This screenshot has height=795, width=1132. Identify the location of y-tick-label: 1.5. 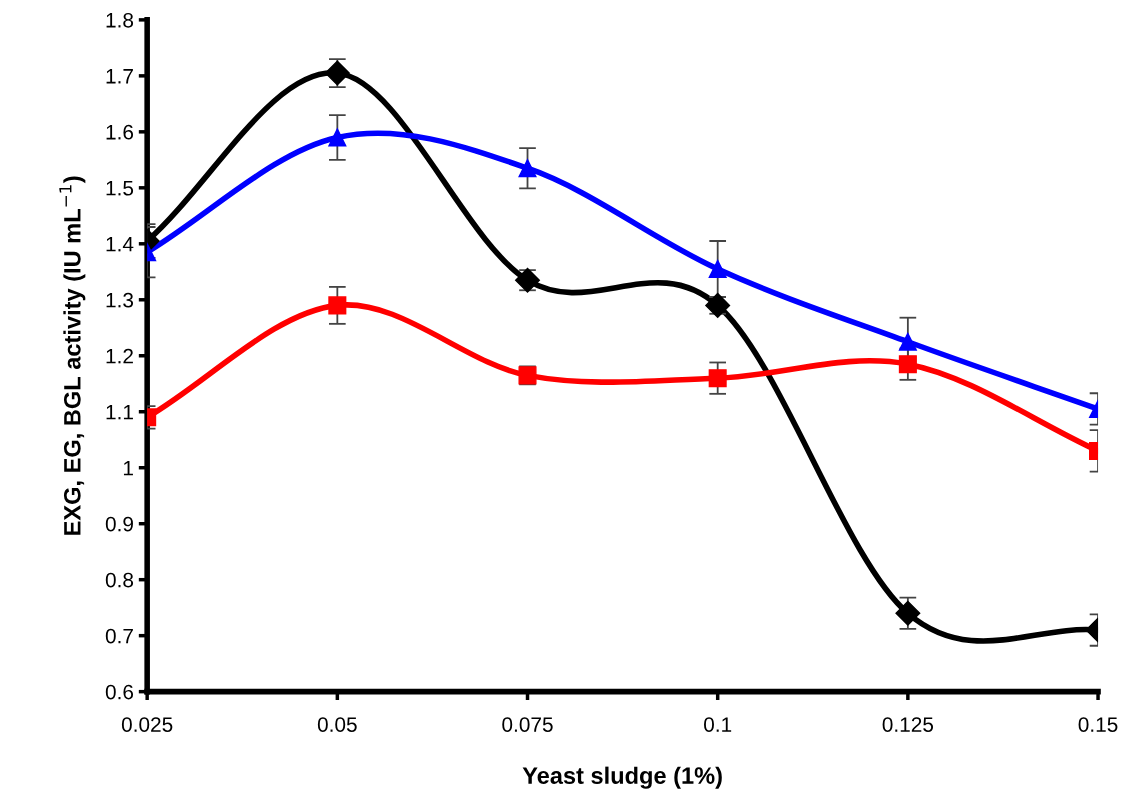
(120, 188).